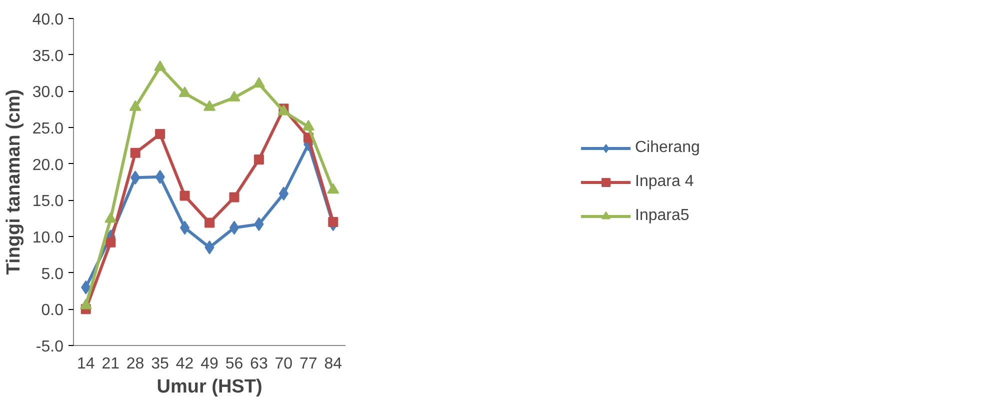 The image size is (981, 412). What do you see at coordinates (52, 274) in the screenshot?
I see `y-tick-label: 5.0` at bounding box center [52, 274].